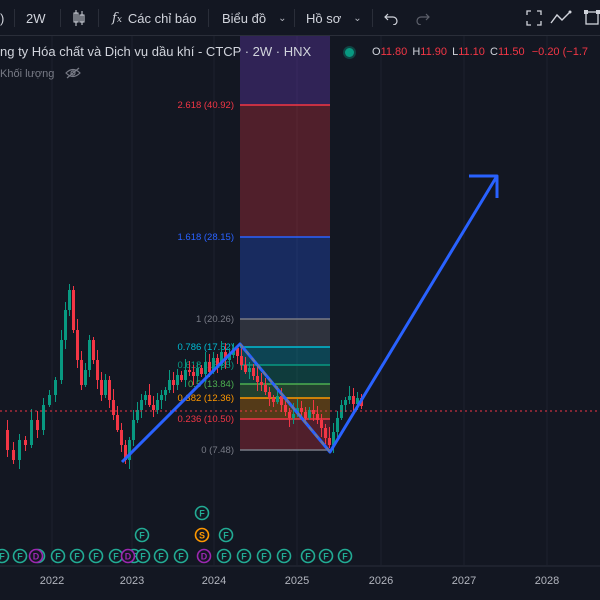 Image resolution: width=600 pixels, height=600 pixels. What do you see at coordinates (214, 581) in the screenshot?
I see `time-axis-label: 2024` at bounding box center [214, 581].